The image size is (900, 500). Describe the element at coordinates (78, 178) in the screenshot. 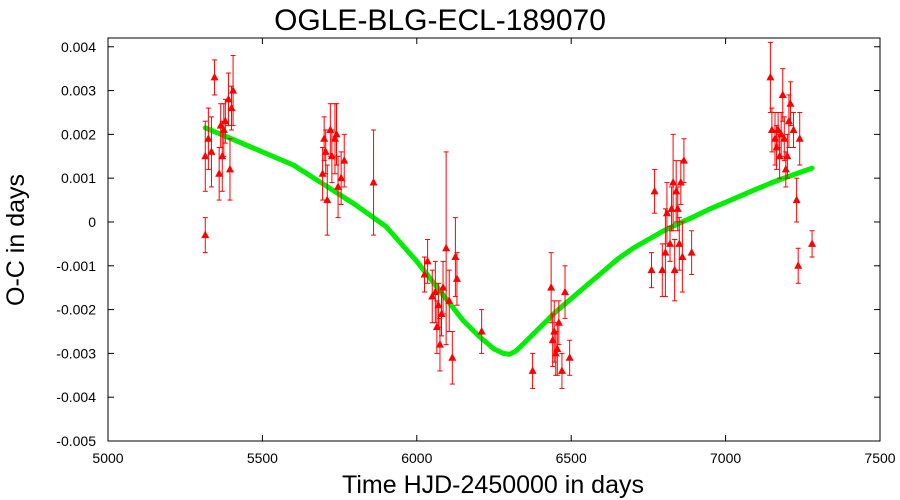

I see `y-tick-label: 0.001` at that location.